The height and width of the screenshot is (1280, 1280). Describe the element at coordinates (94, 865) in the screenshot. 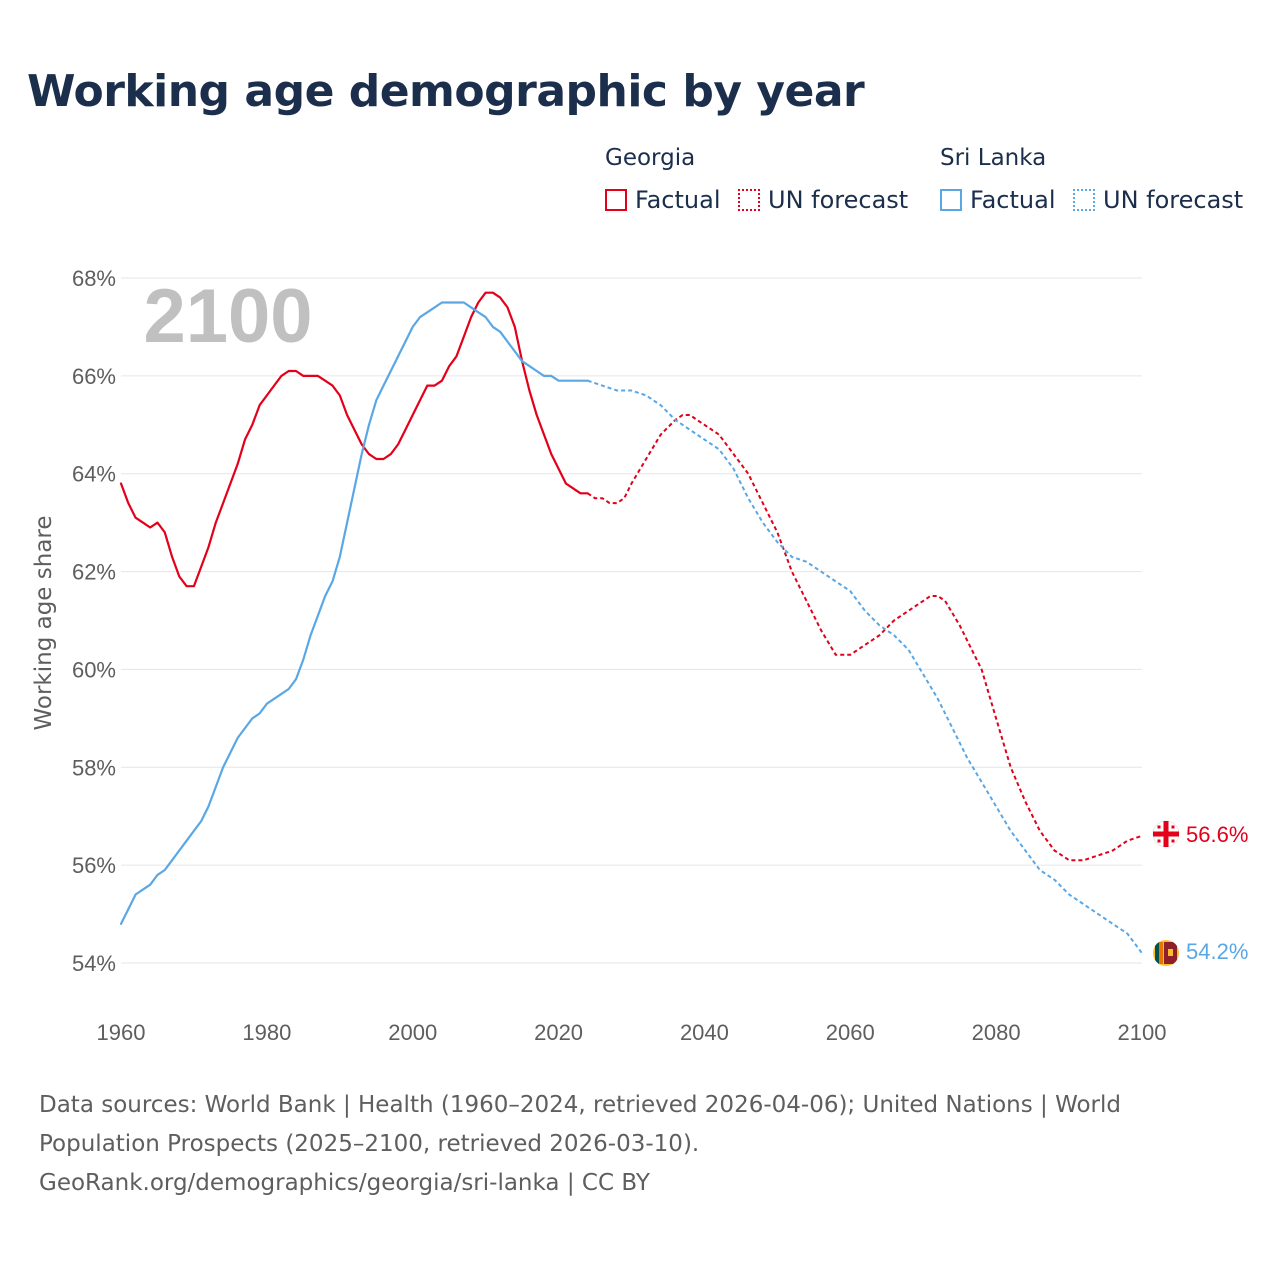

I see `y-tick-label: 56%` at that location.